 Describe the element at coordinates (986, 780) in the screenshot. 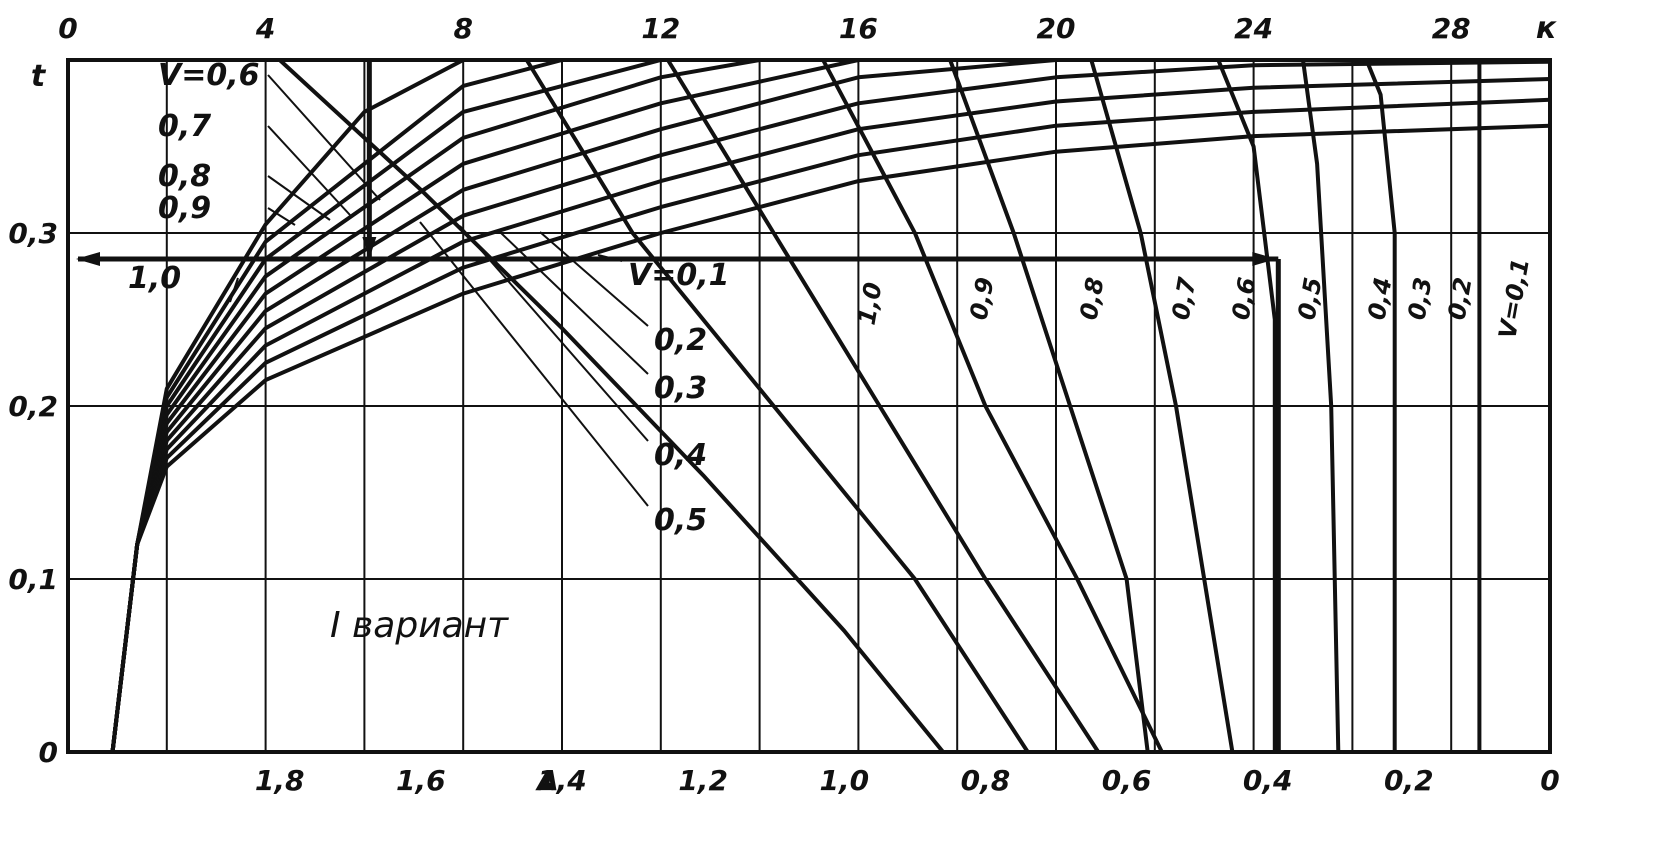

I see `a-tick-label: 0,8` at that location.